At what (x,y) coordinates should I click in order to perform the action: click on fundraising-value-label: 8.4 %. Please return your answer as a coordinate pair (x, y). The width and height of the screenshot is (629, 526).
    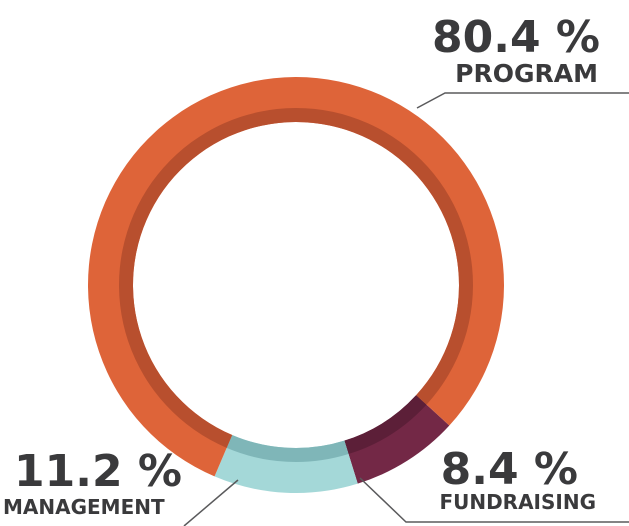
    Looking at the image, I should click on (509, 469).